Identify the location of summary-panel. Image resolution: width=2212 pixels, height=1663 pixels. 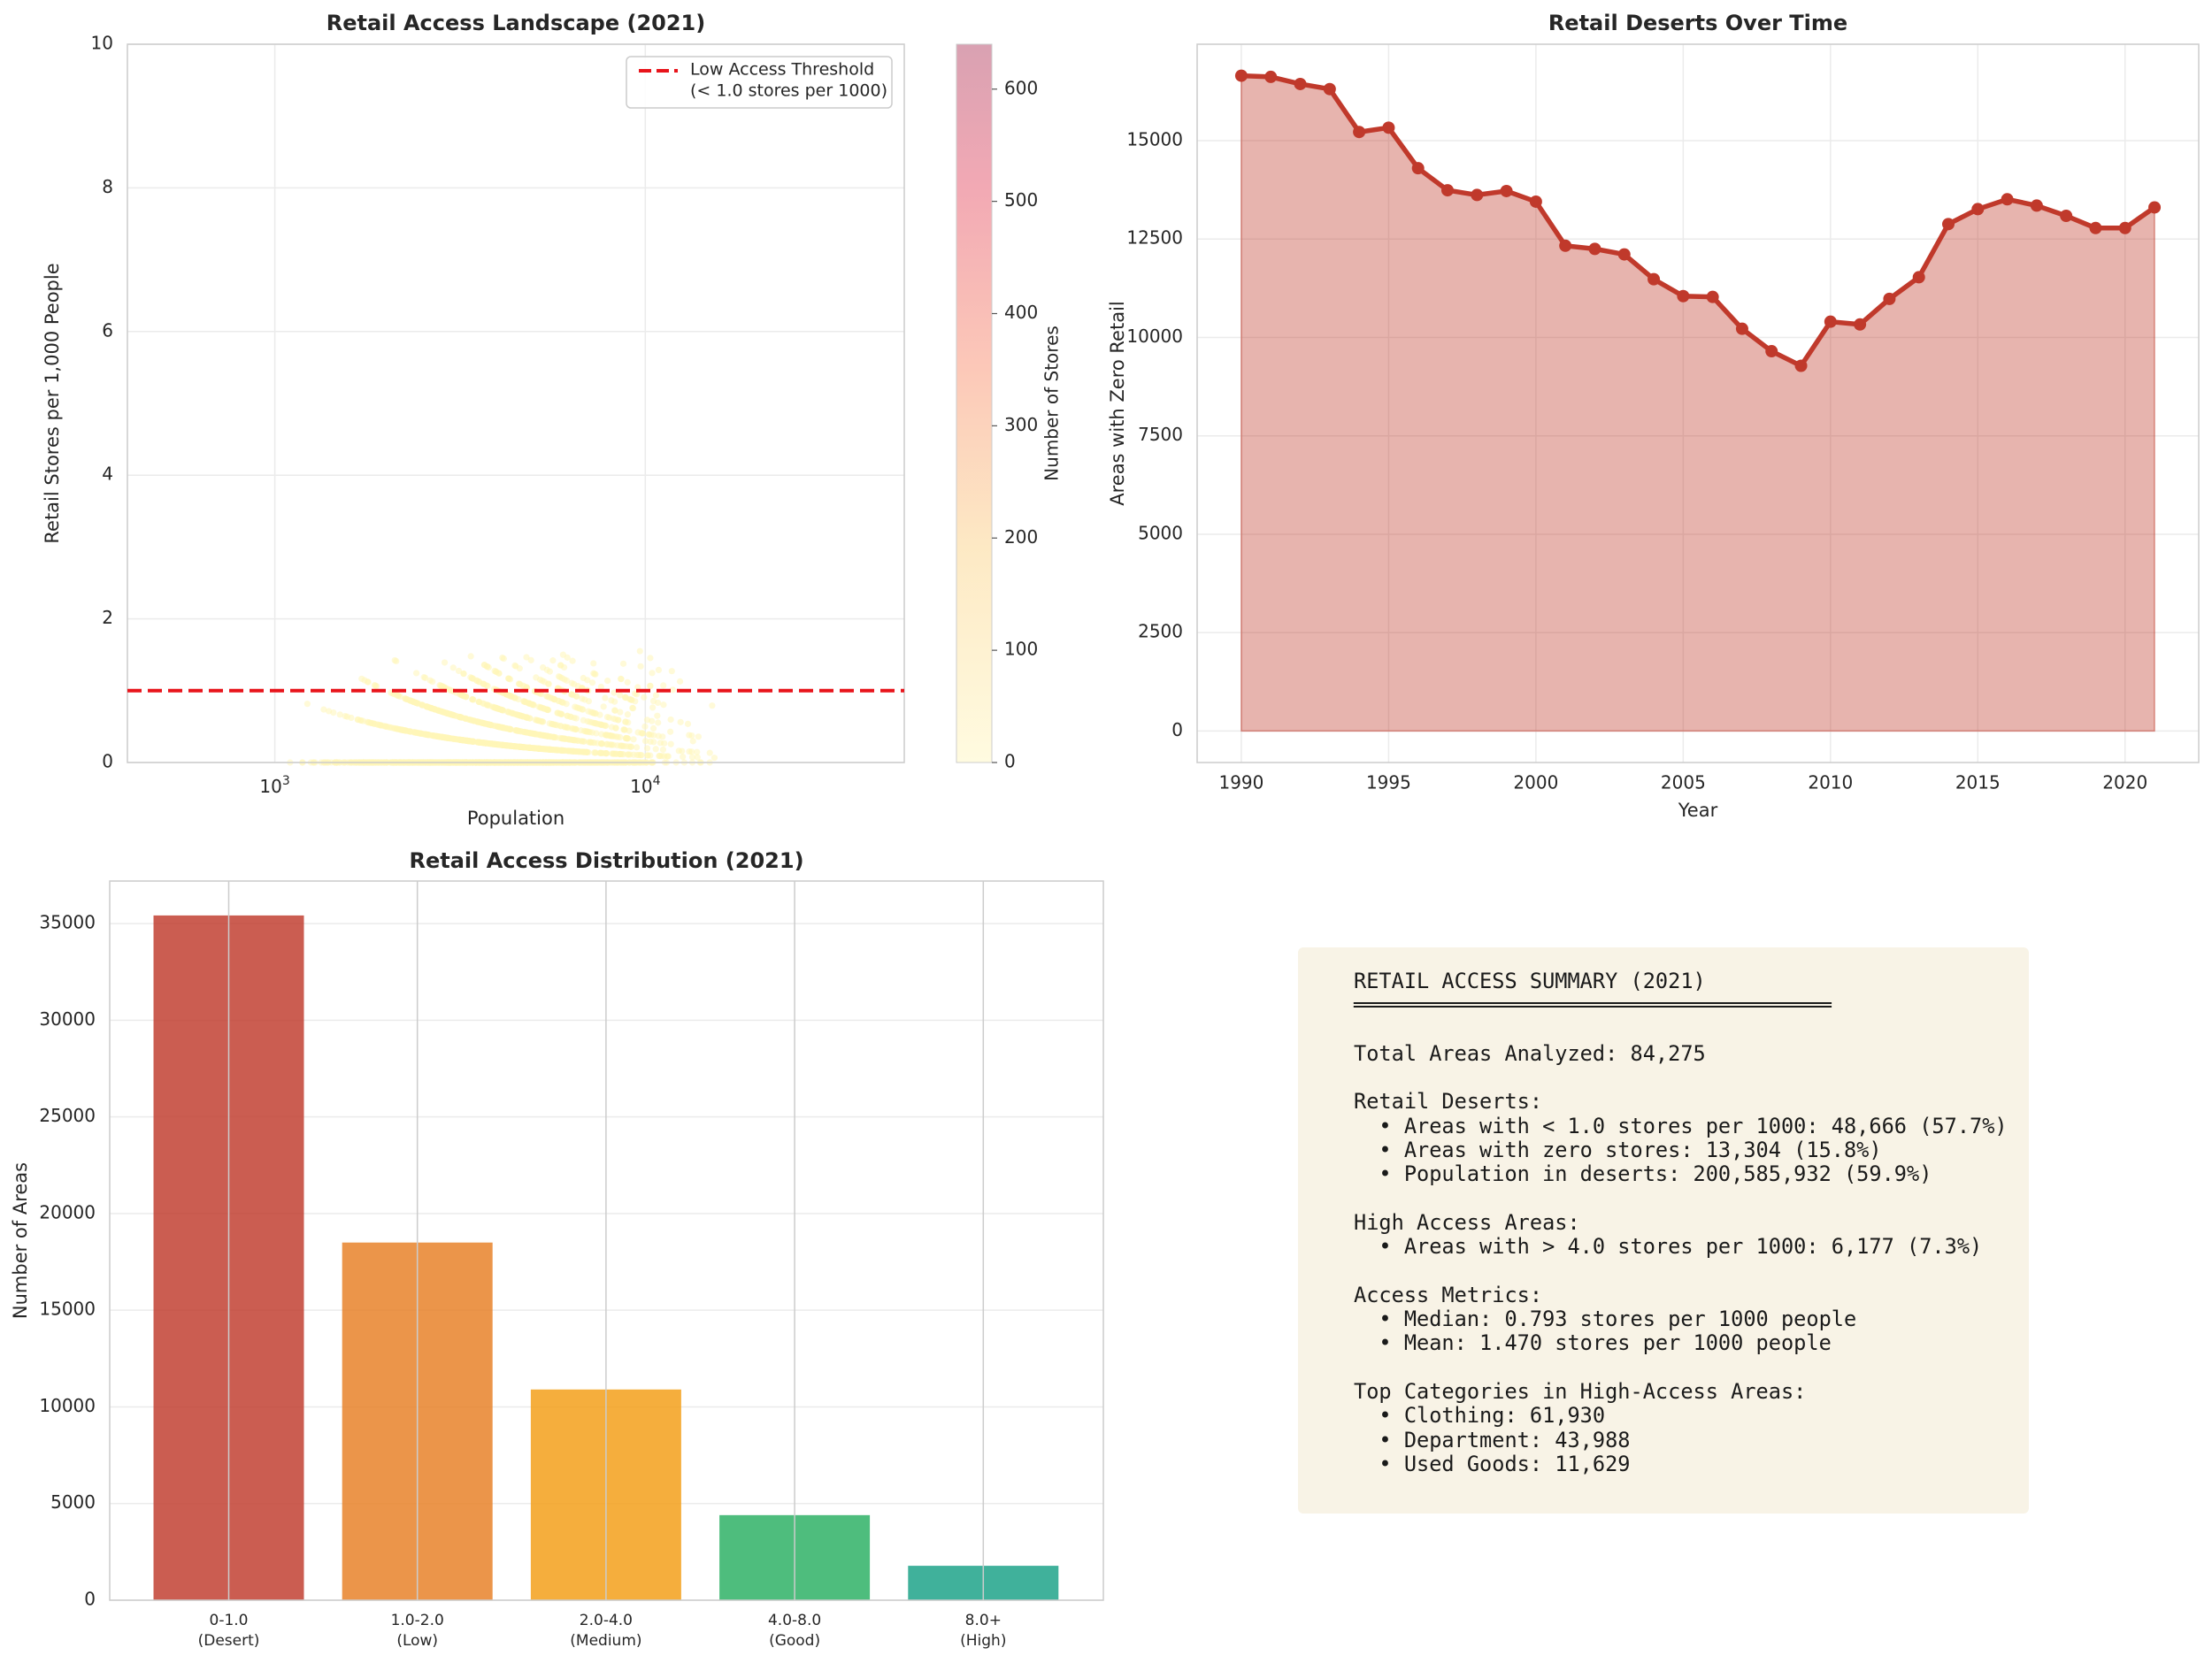
(1664, 1231).